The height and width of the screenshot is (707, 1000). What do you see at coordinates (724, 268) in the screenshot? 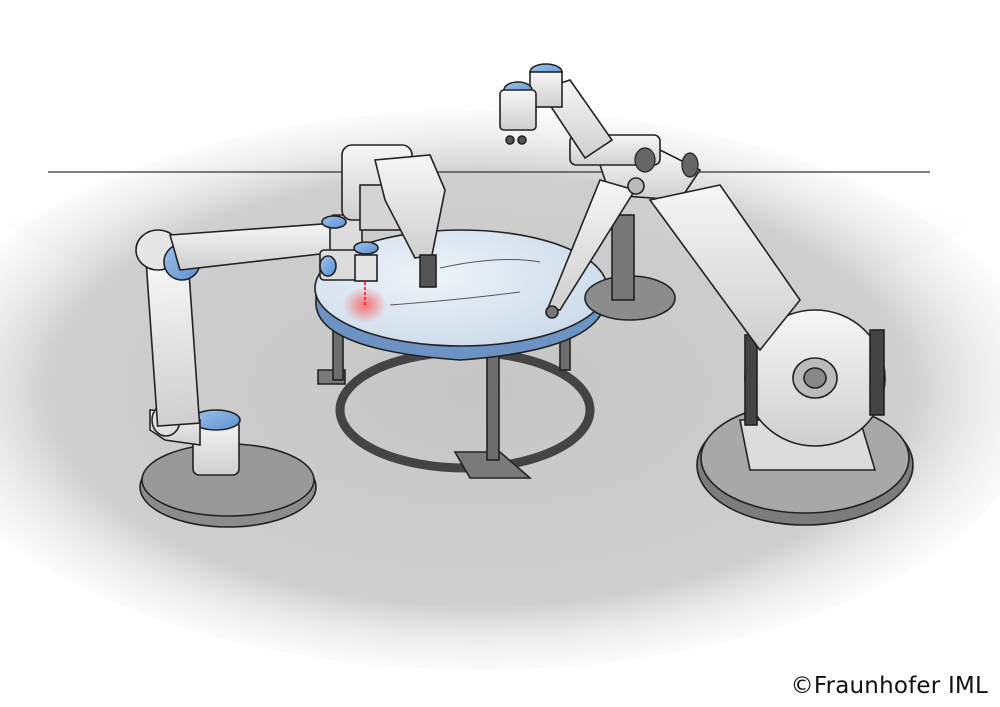
I see `right-robot-arm-link` at bounding box center [724, 268].